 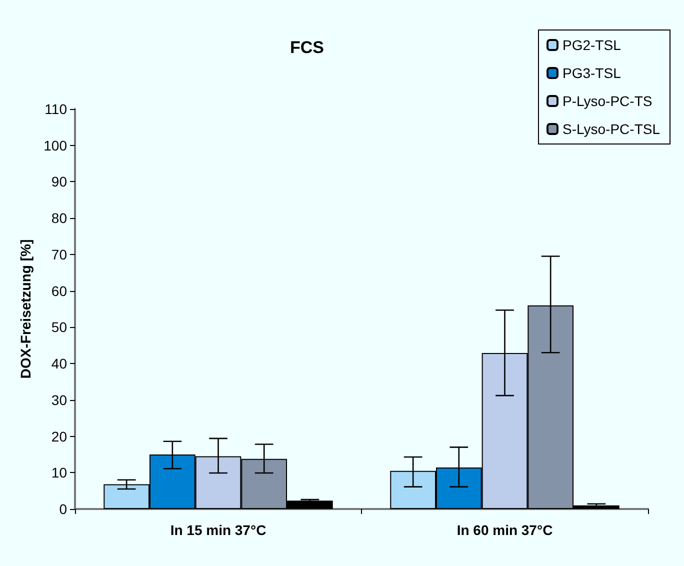 I want to click on y-tick-label: 70, so click(x=59, y=254).